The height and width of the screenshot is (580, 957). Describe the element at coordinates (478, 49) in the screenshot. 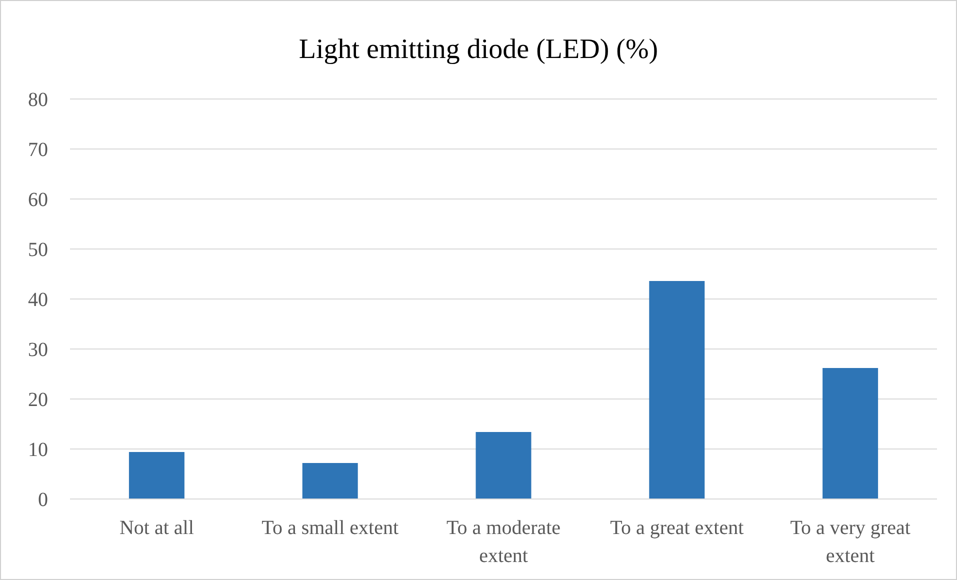

I see `chart-title: Light emitting diode (LED) (%)` at that location.